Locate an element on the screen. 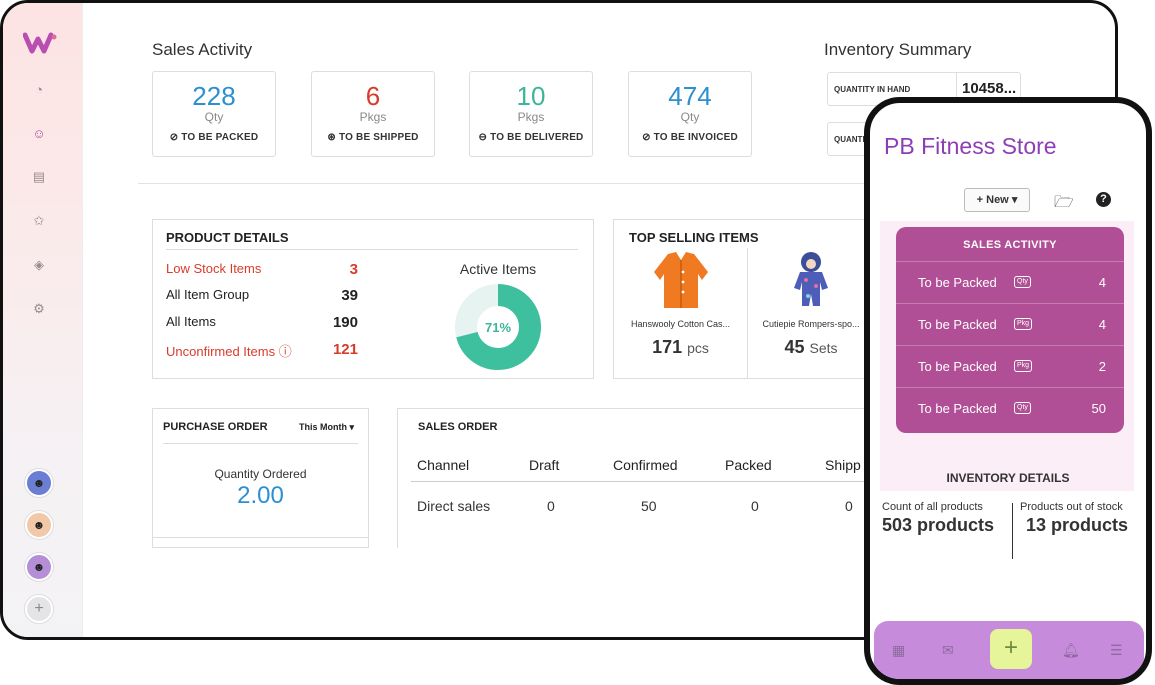 The width and height of the screenshot is (1155, 685). stat-card-to-be-shipped: 6 Pkgs ⊛ TO BE SHIPPED is located at coordinates (373, 114).